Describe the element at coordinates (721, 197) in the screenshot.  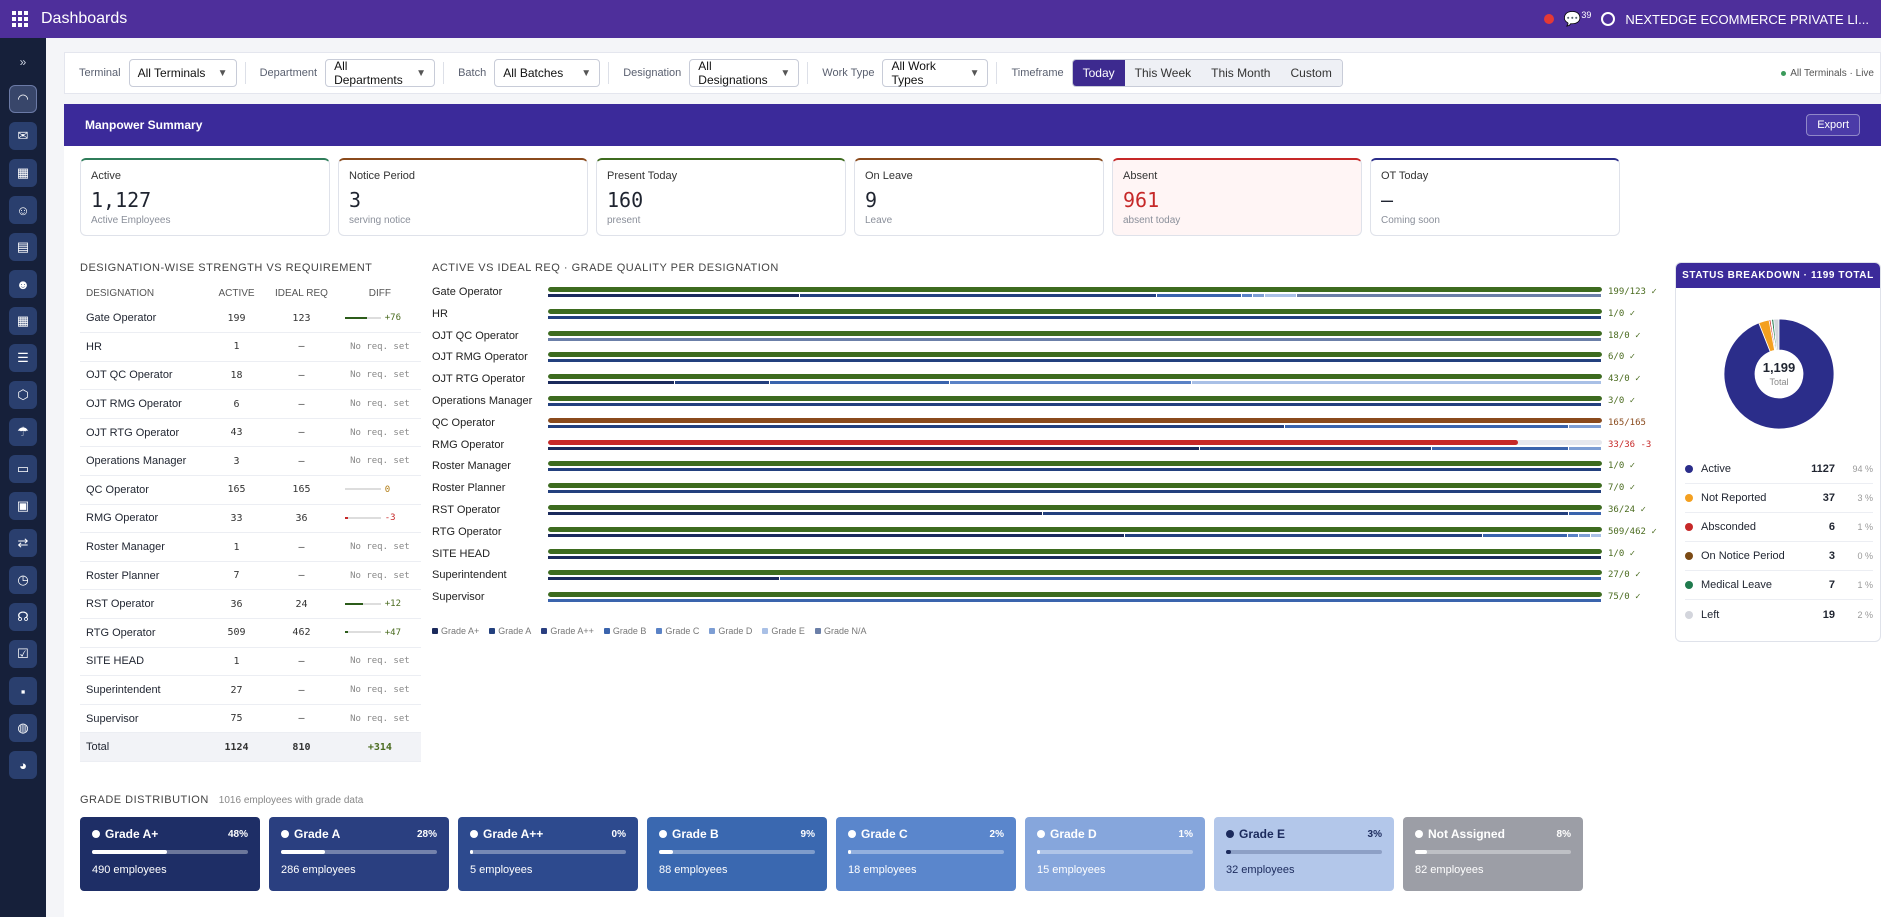
I see `kpi-card: Present Today 160 present` at that location.